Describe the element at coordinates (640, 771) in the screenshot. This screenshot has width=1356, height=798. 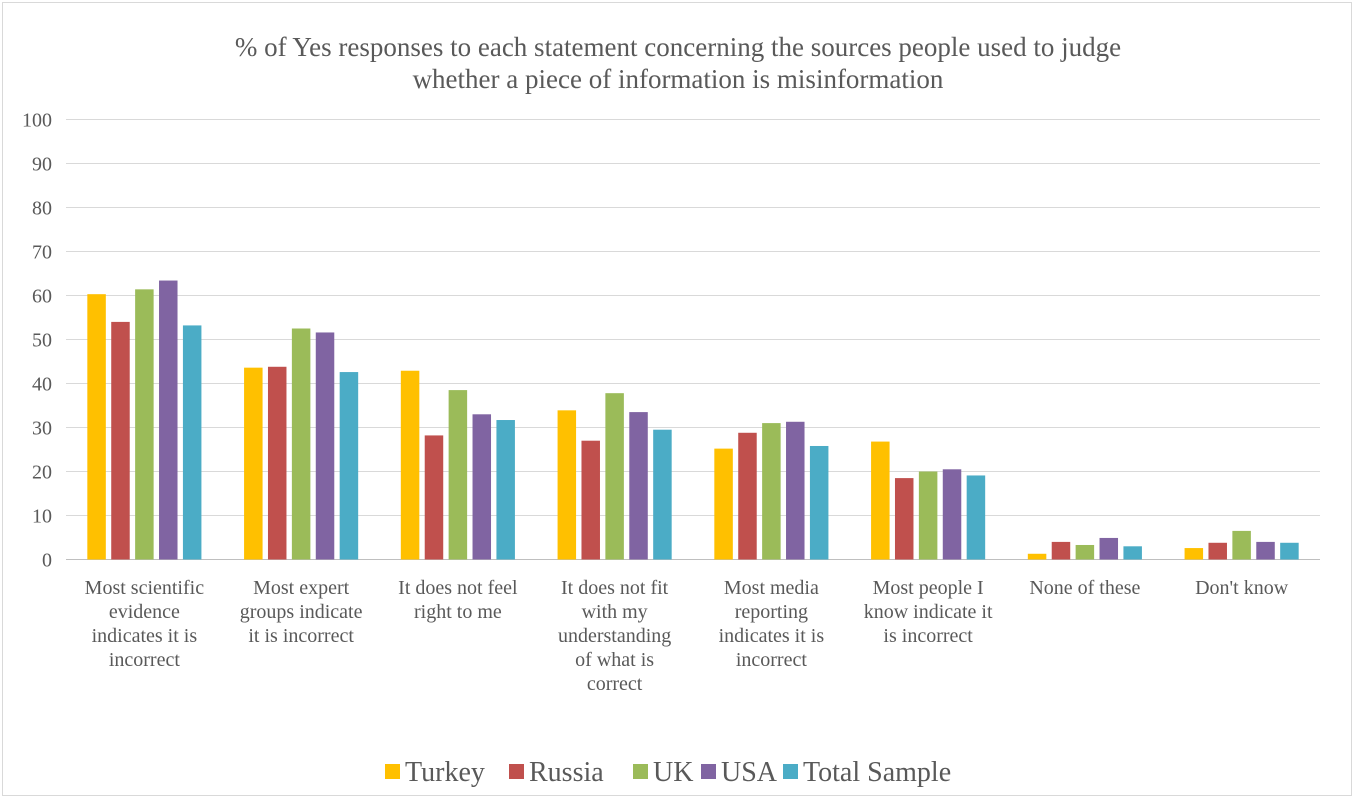
I see `legend-swatch-uk` at that location.